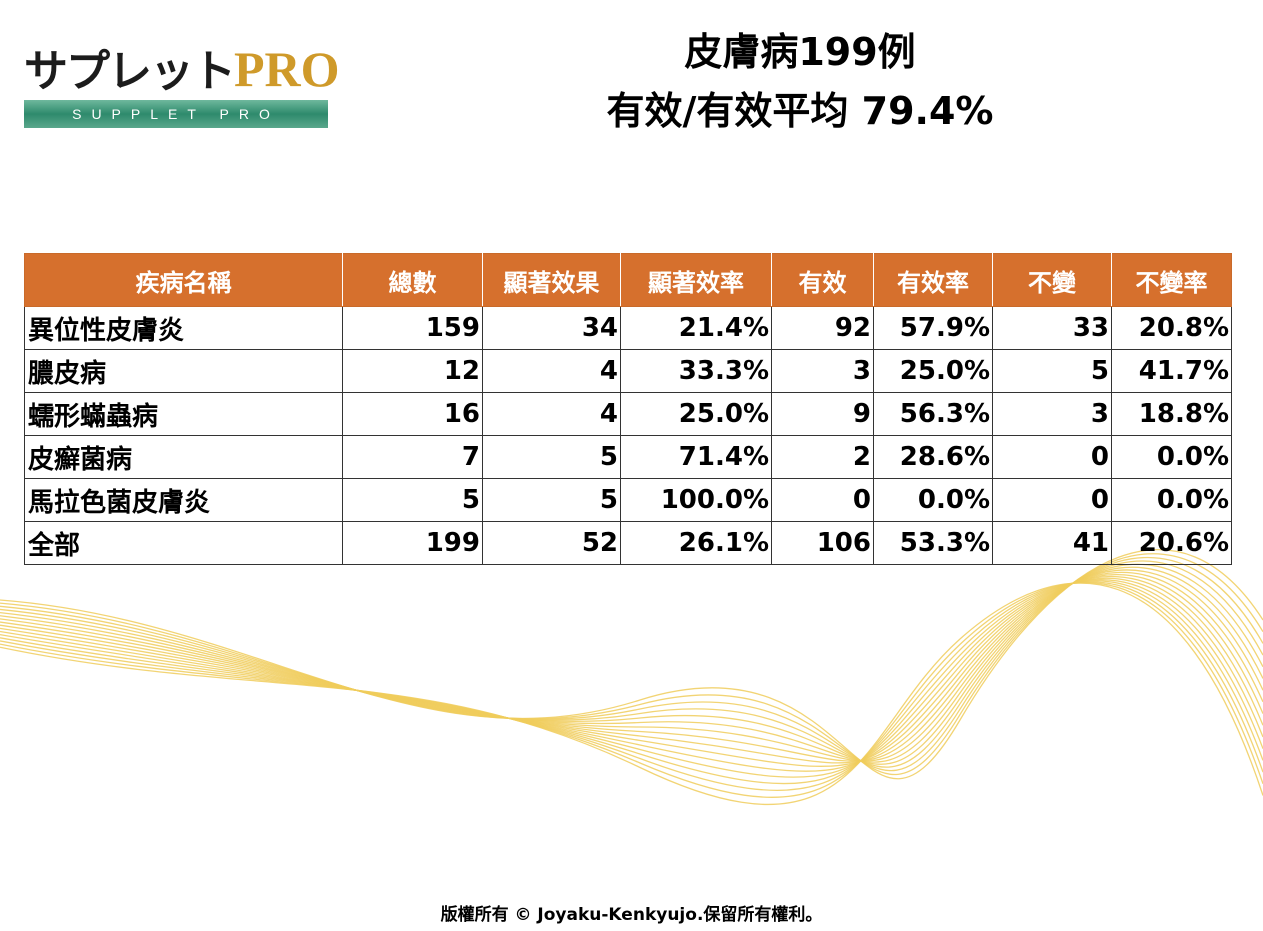 This screenshot has width=1263, height=931. What do you see at coordinates (412, 457) in the screenshot?
I see `value-cell: 7` at bounding box center [412, 457].